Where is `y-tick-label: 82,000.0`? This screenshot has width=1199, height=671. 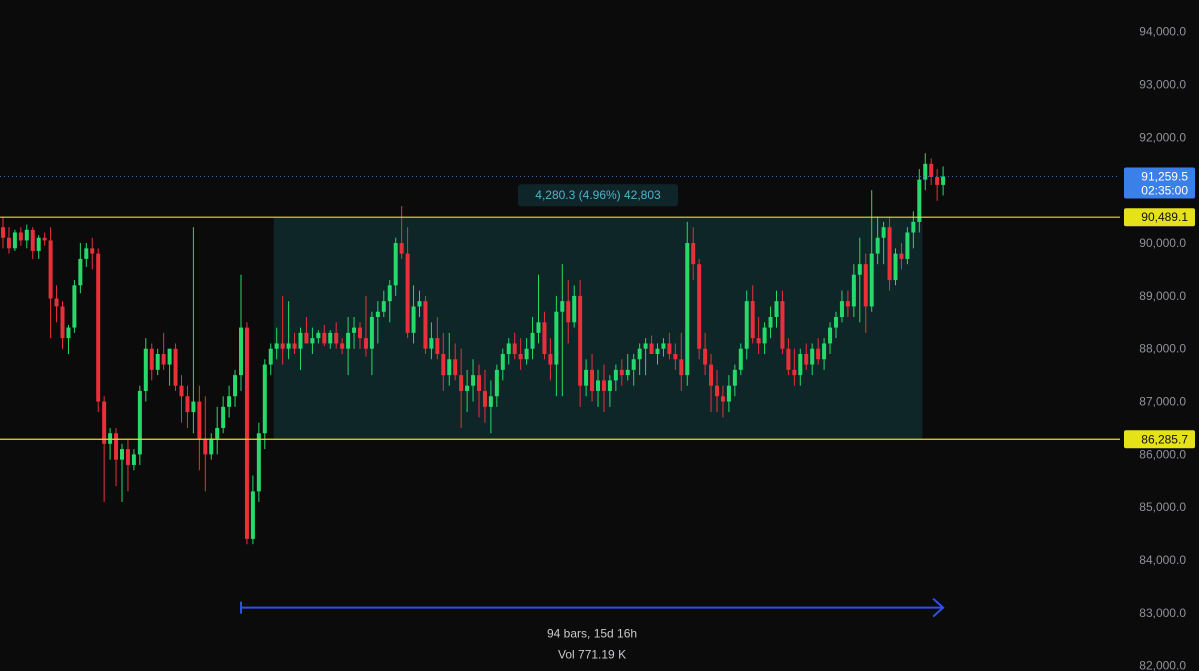
y-tick-label: 82,000.0 is located at coordinates (1162, 665).